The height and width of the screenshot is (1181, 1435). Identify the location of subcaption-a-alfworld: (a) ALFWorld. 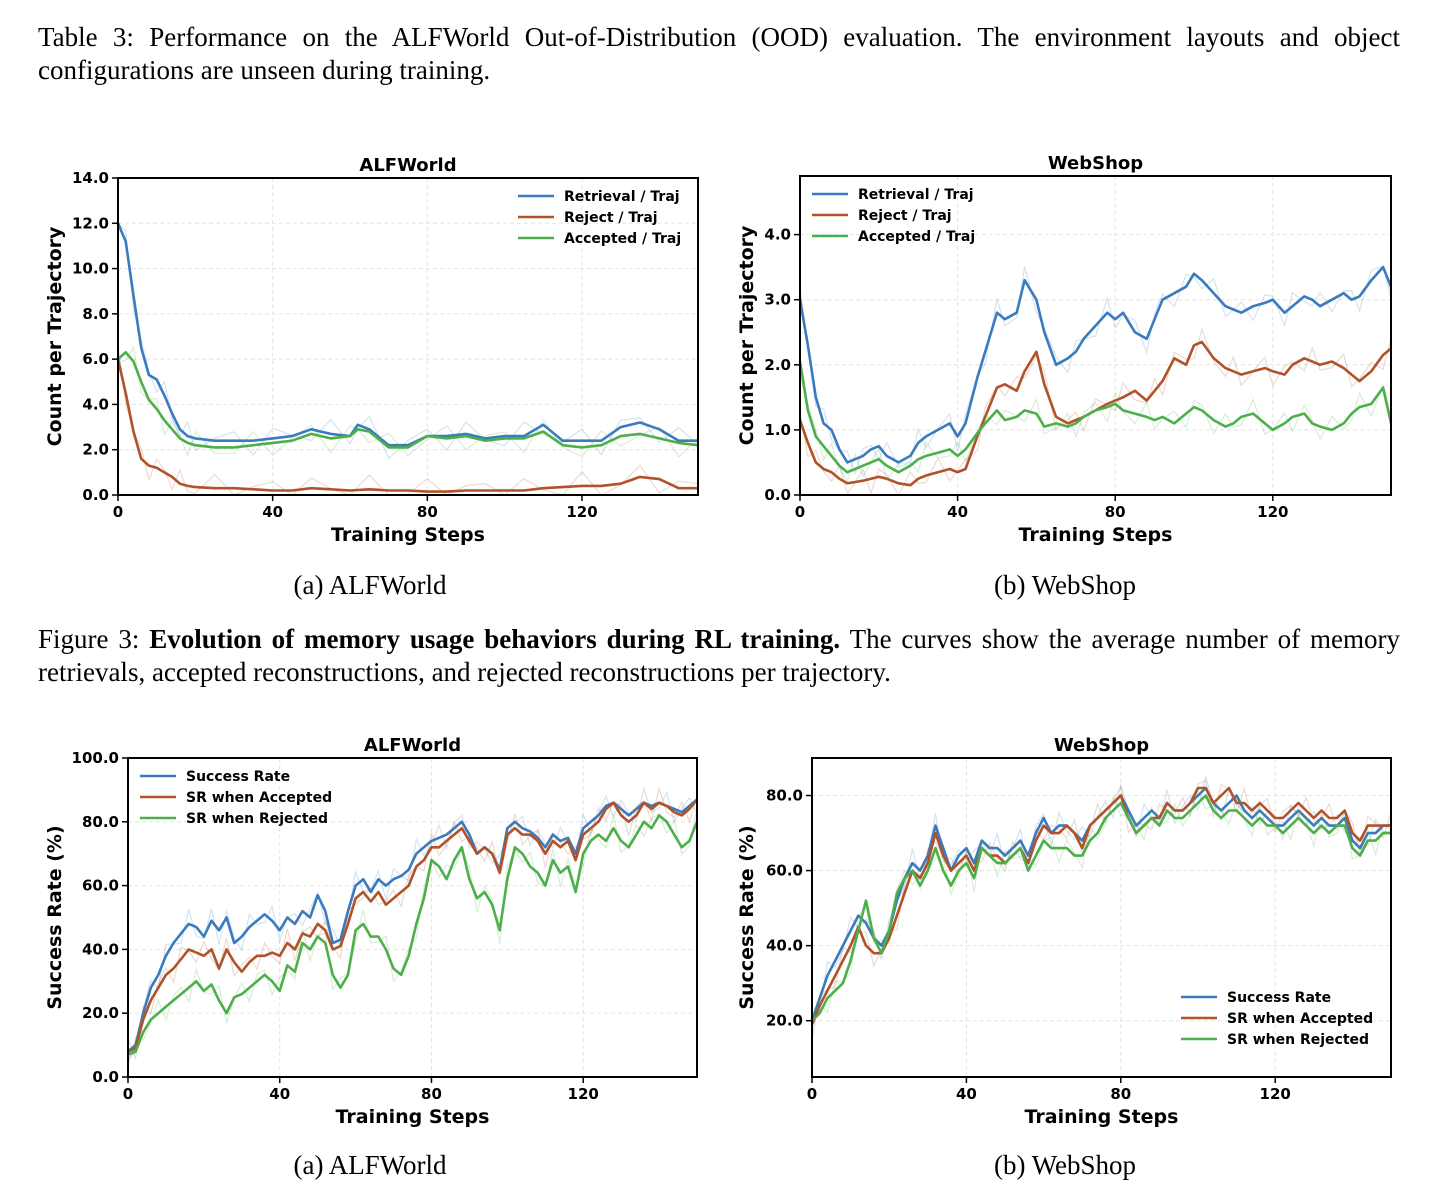
(370, 585).